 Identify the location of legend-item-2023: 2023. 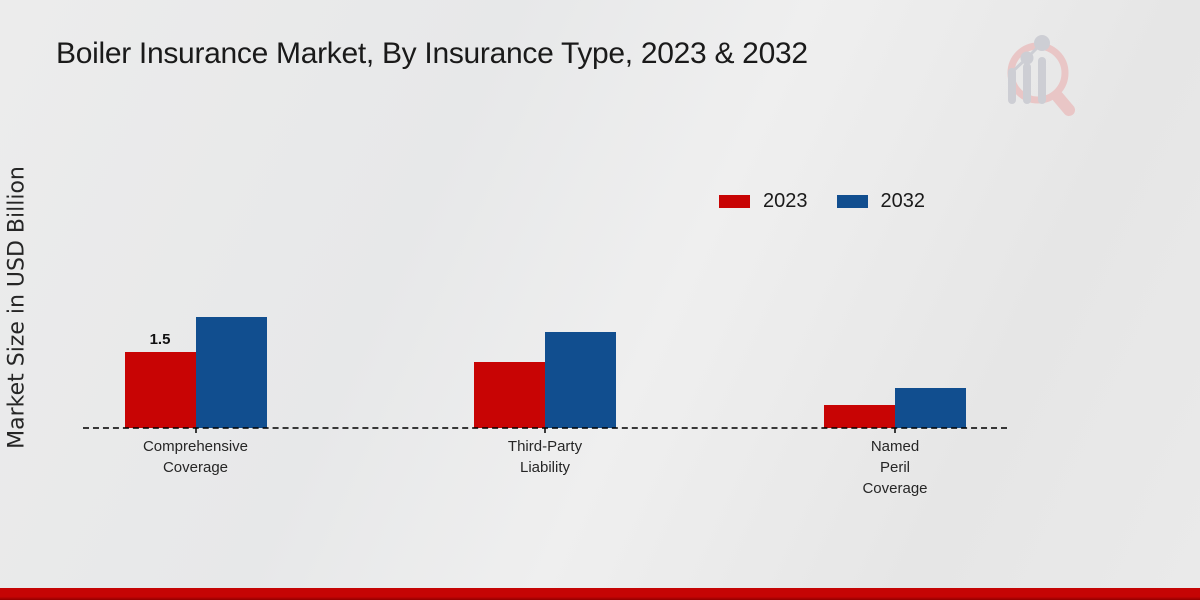
(763, 201).